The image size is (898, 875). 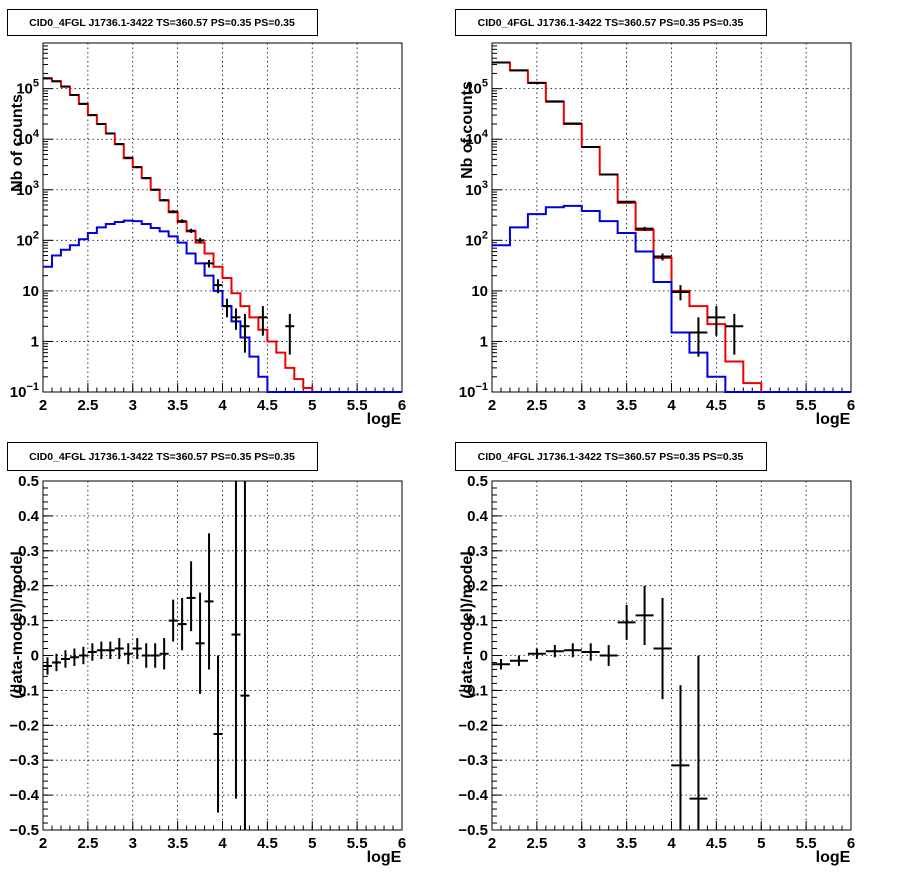 What do you see at coordinates (467, 130) in the screenshot?
I see `y-axis-label: Nb of counts` at bounding box center [467, 130].